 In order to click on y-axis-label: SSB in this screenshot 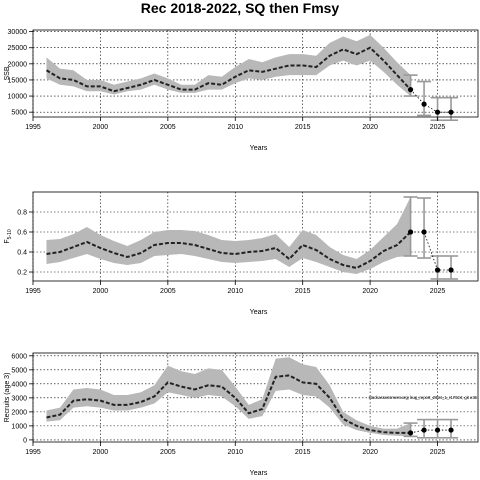, I will do `click(7, 73)`.